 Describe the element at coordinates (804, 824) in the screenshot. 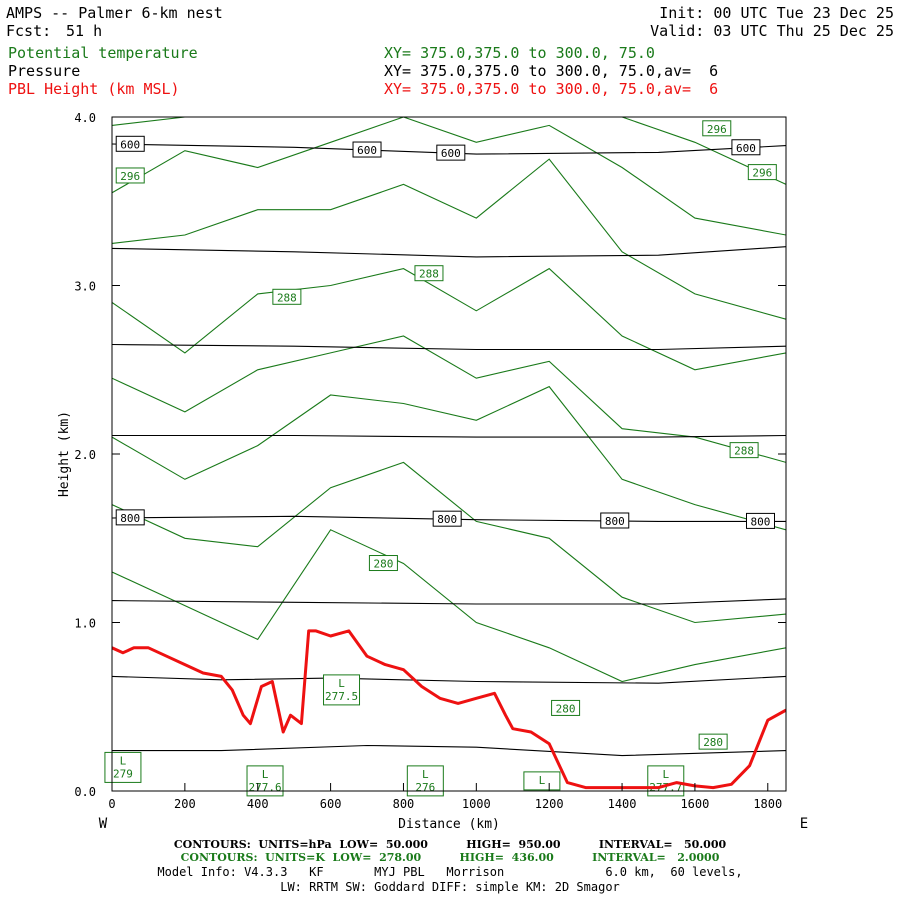

I see `east-end-label: E` at that location.